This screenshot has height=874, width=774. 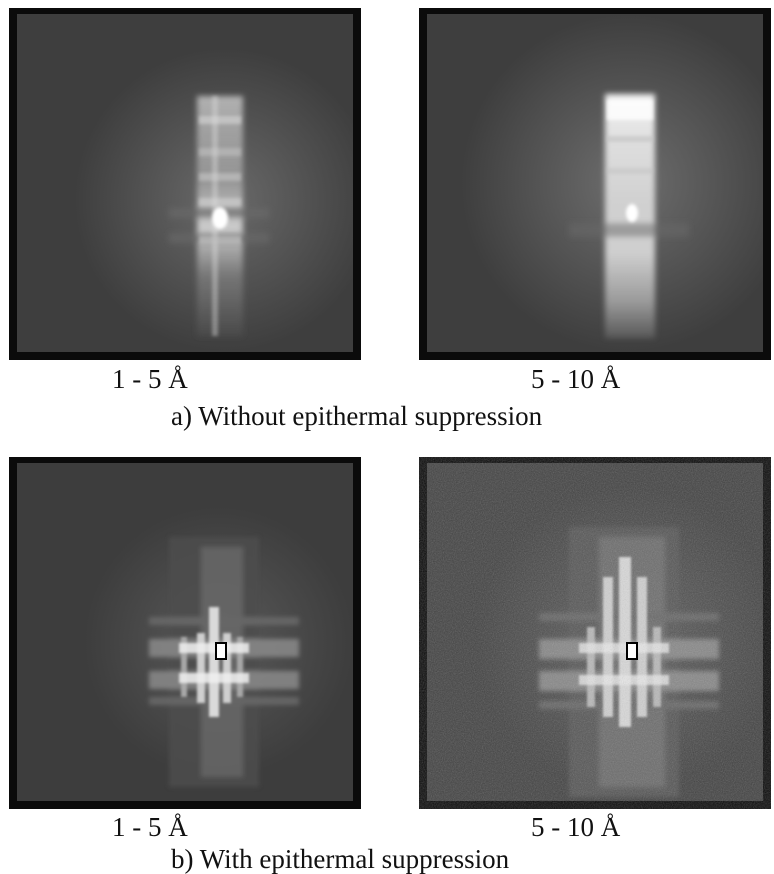 What do you see at coordinates (150, 827) in the screenshot?
I see `caption-b-1to5: 1 - 5 Å` at bounding box center [150, 827].